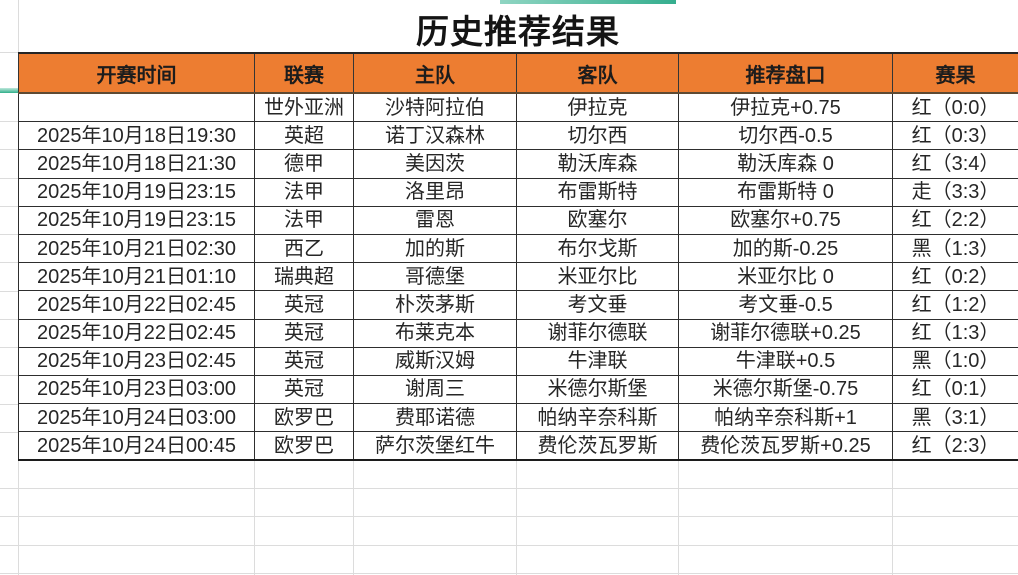 The height and width of the screenshot is (575, 1018). What do you see at coordinates (435, 446) in the screenshot?
I see `cell-home-team: 萨尔茨堡红牛` at bounding box center [435, 446].